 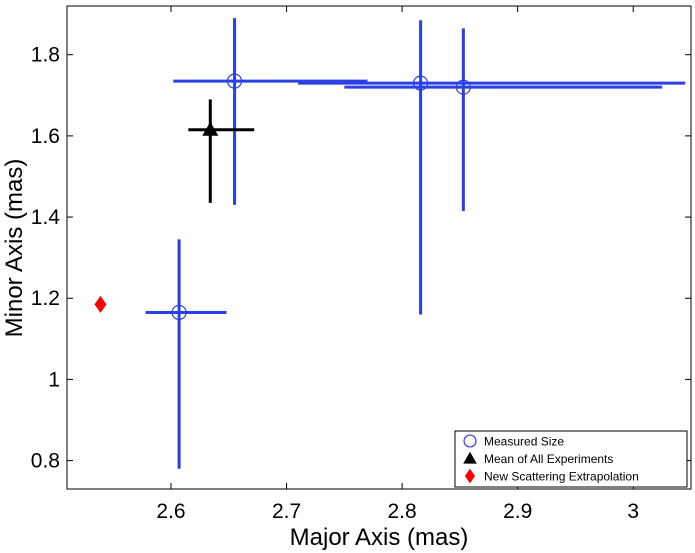 I want to click on y-tick-label: 0.8, so click(x=45, y=461).